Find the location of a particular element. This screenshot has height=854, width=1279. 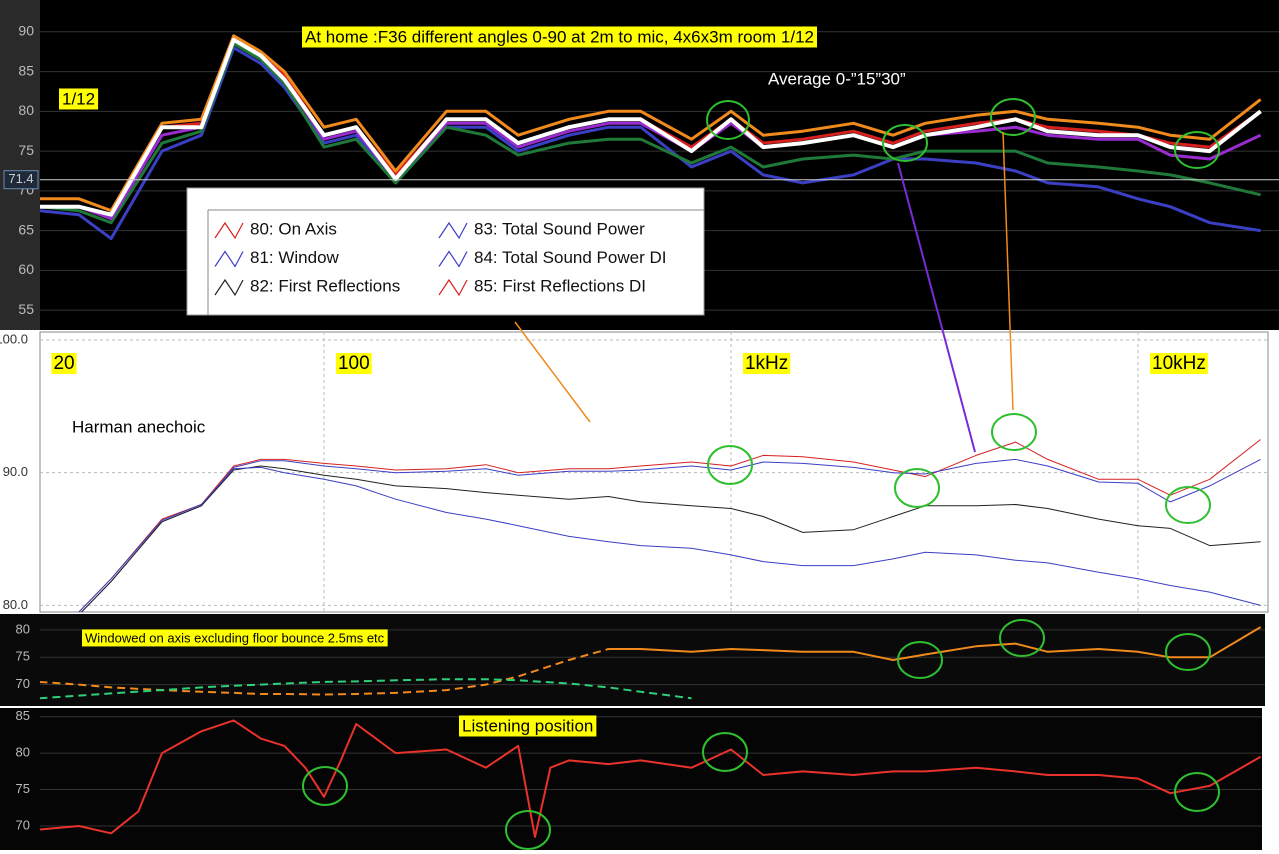

legend-label: 83: Total Sound Power is located at coordinates (559, 228).